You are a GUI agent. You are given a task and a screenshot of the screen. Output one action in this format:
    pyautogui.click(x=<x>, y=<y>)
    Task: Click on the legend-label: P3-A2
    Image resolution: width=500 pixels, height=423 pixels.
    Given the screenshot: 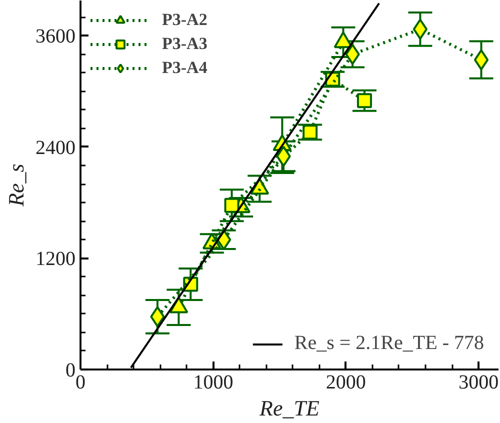 What is the action you would take?
    pyautogui.click(x=185, y=20)
    